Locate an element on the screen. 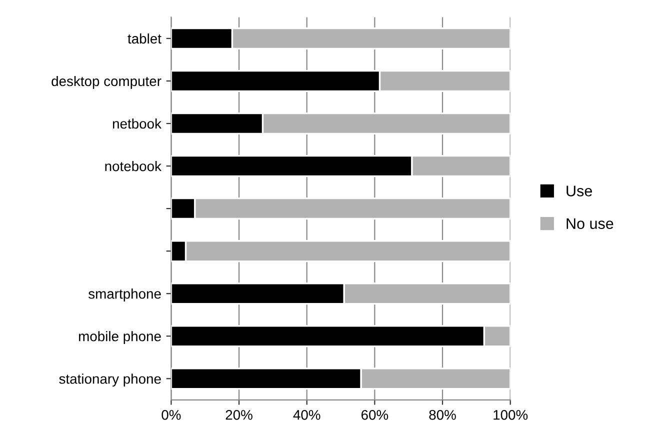 This screenshot has height=430, width=646. legend-label: No use is located at coordinates (590, 224).